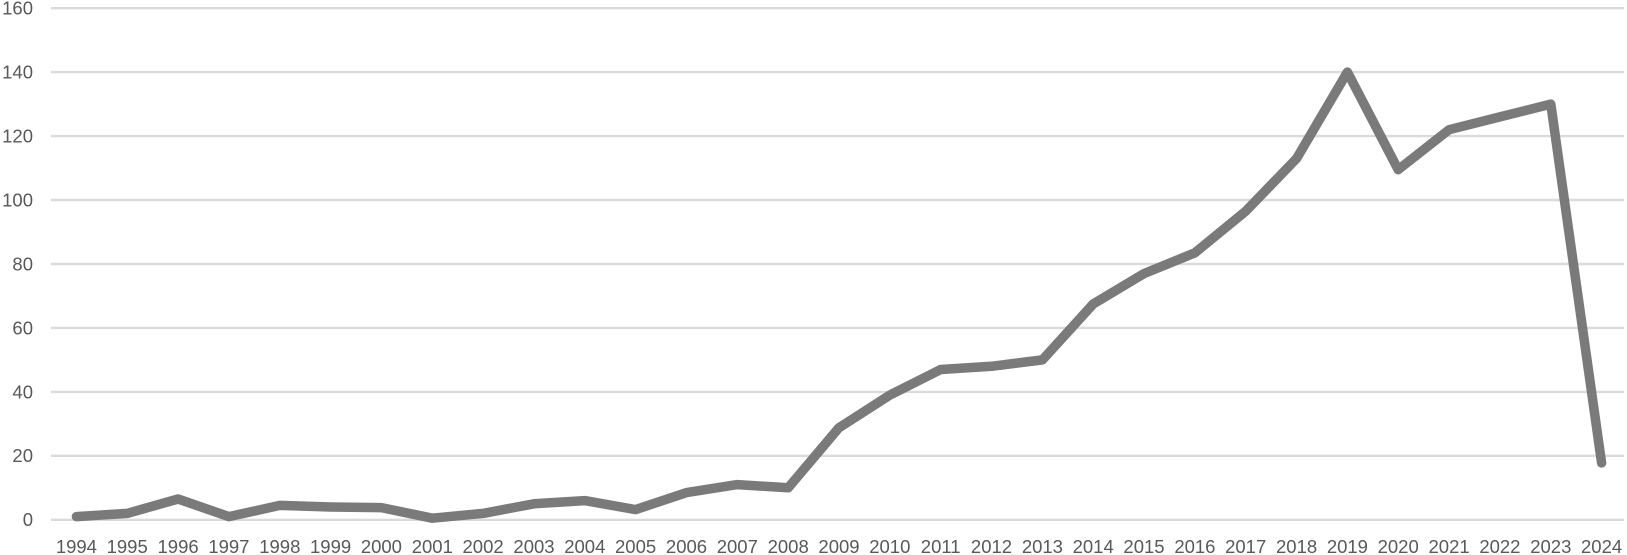 This screenshot has width=1627, height=555. Describe the element at coordinates (1449, 545) in the screenshot. I see `svg-text: 2021` at that location.